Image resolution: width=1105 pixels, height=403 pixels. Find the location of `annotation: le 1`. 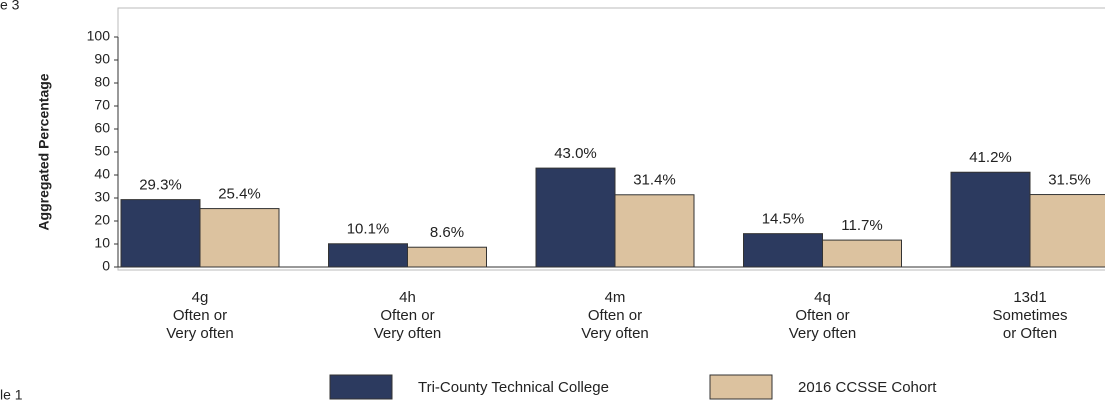

annotation: le 1 is located at coordinates (11, 395).